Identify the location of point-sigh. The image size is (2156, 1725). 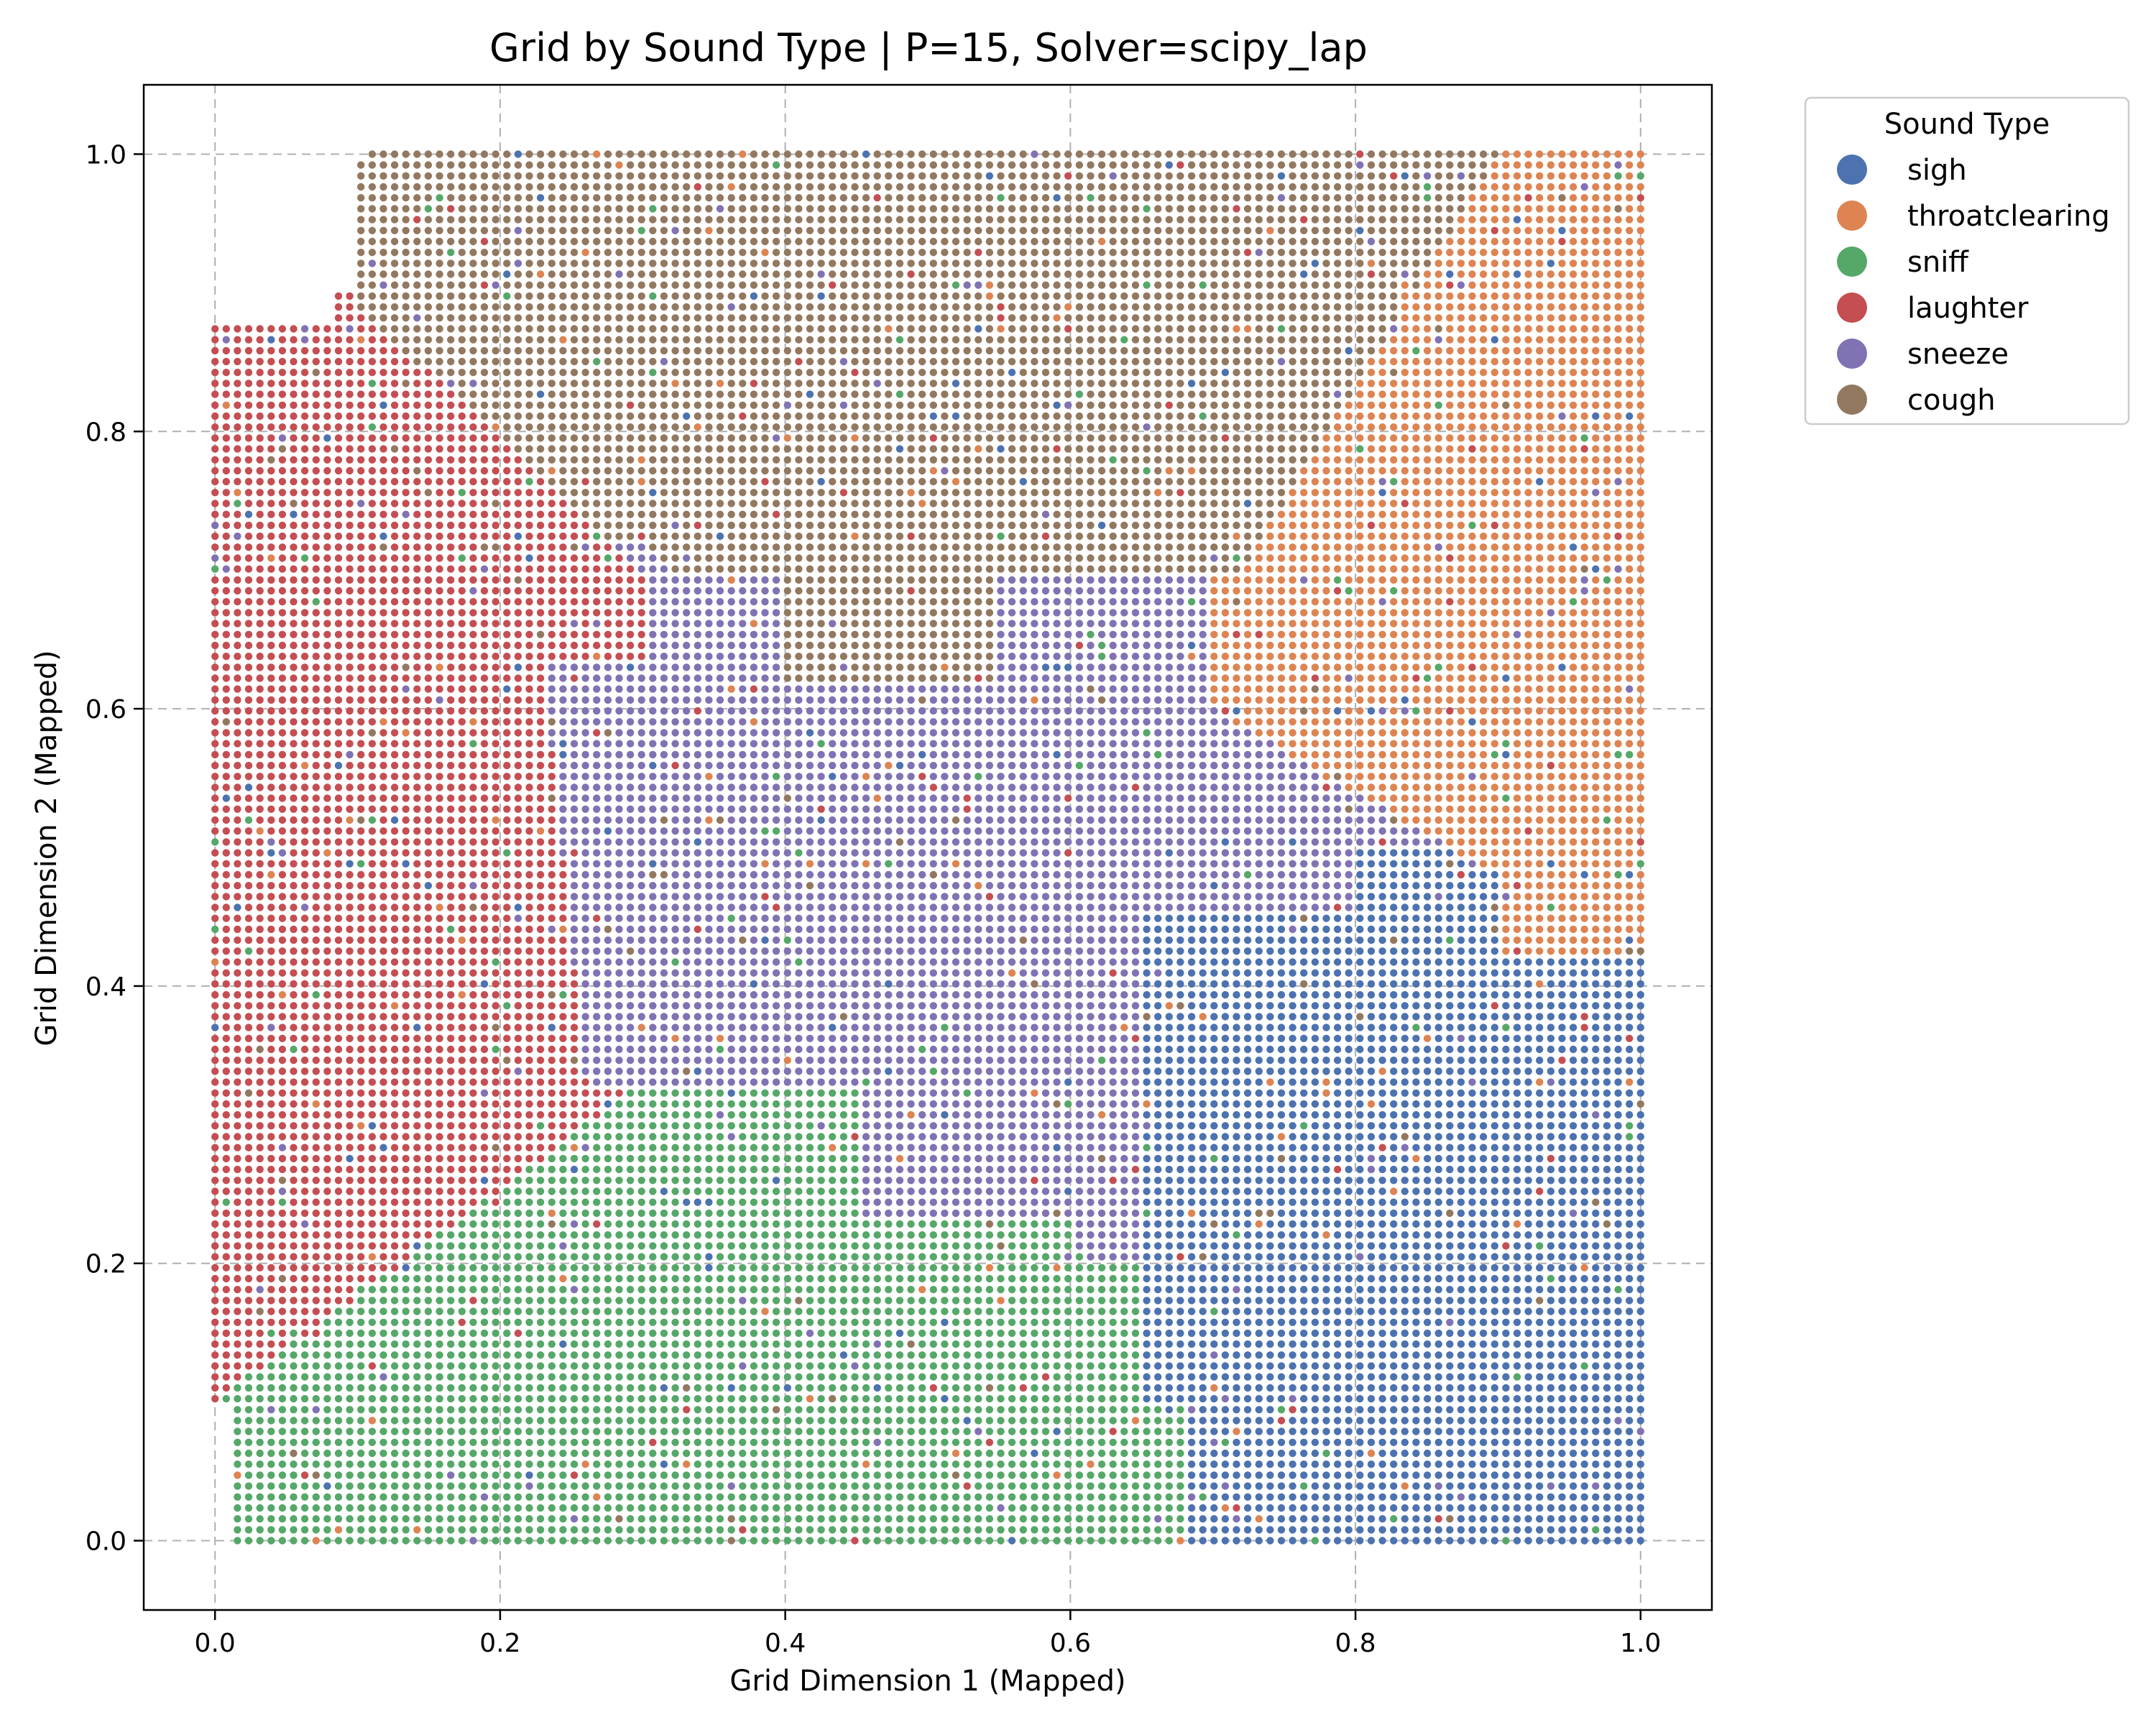
(664, 1388).